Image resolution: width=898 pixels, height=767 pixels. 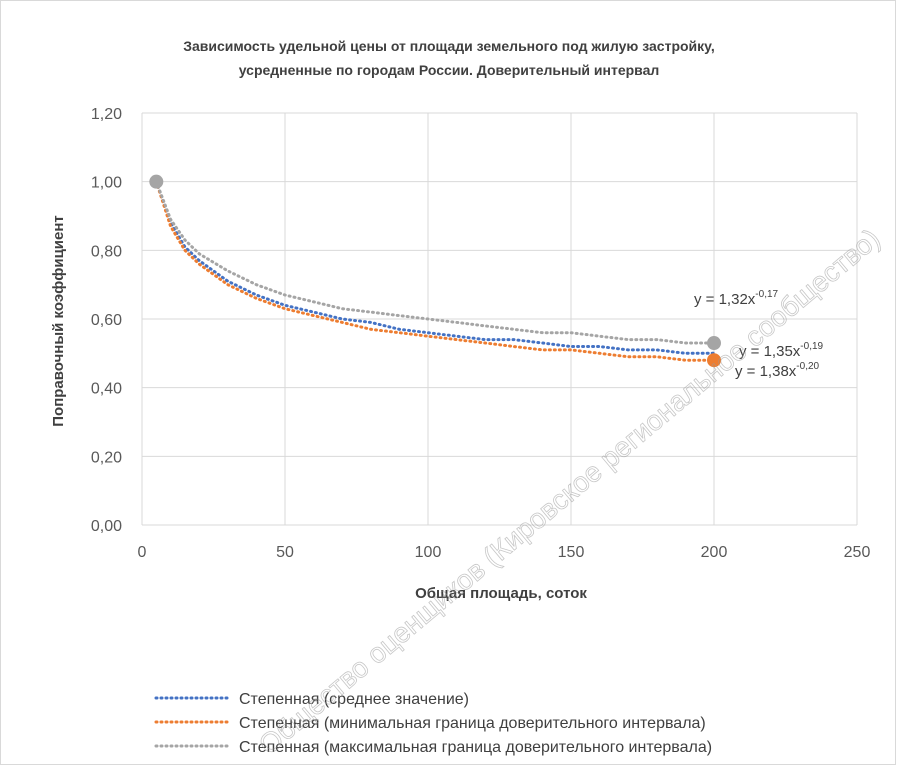 I want to click on trend-equation-1: y = 1,35x-0,19, so click(x=781, y=350).